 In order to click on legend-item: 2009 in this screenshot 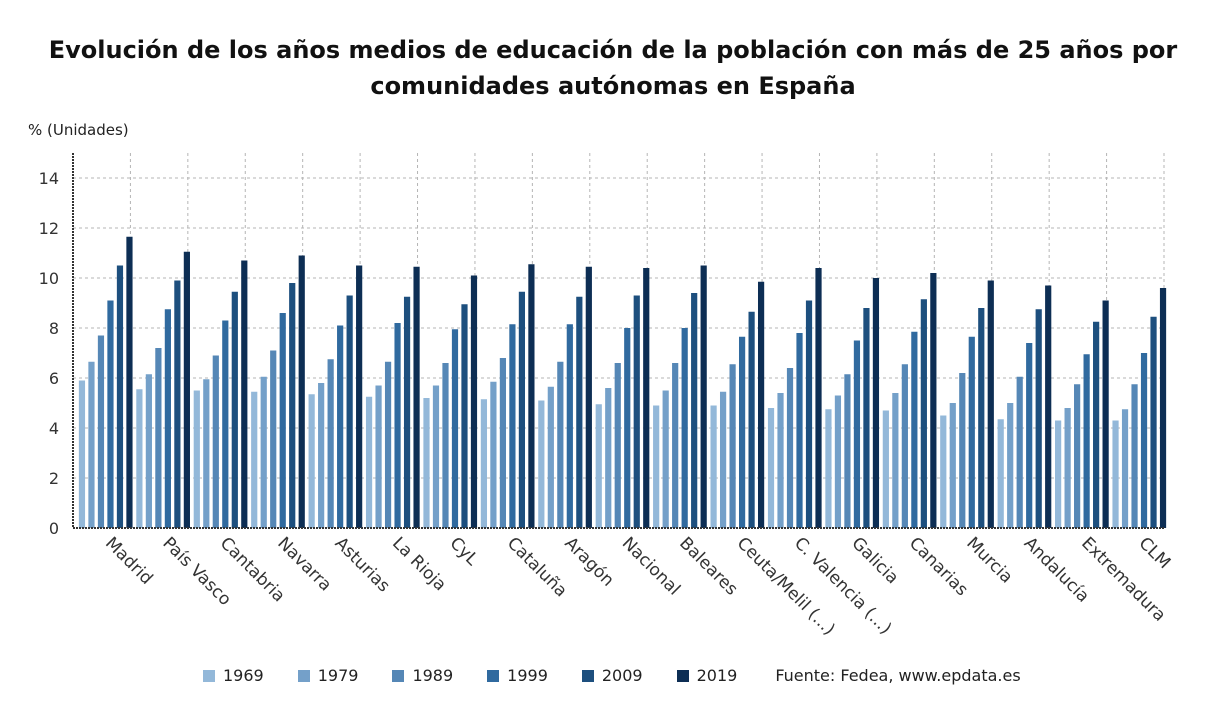, I will do `click(612, 675)`.